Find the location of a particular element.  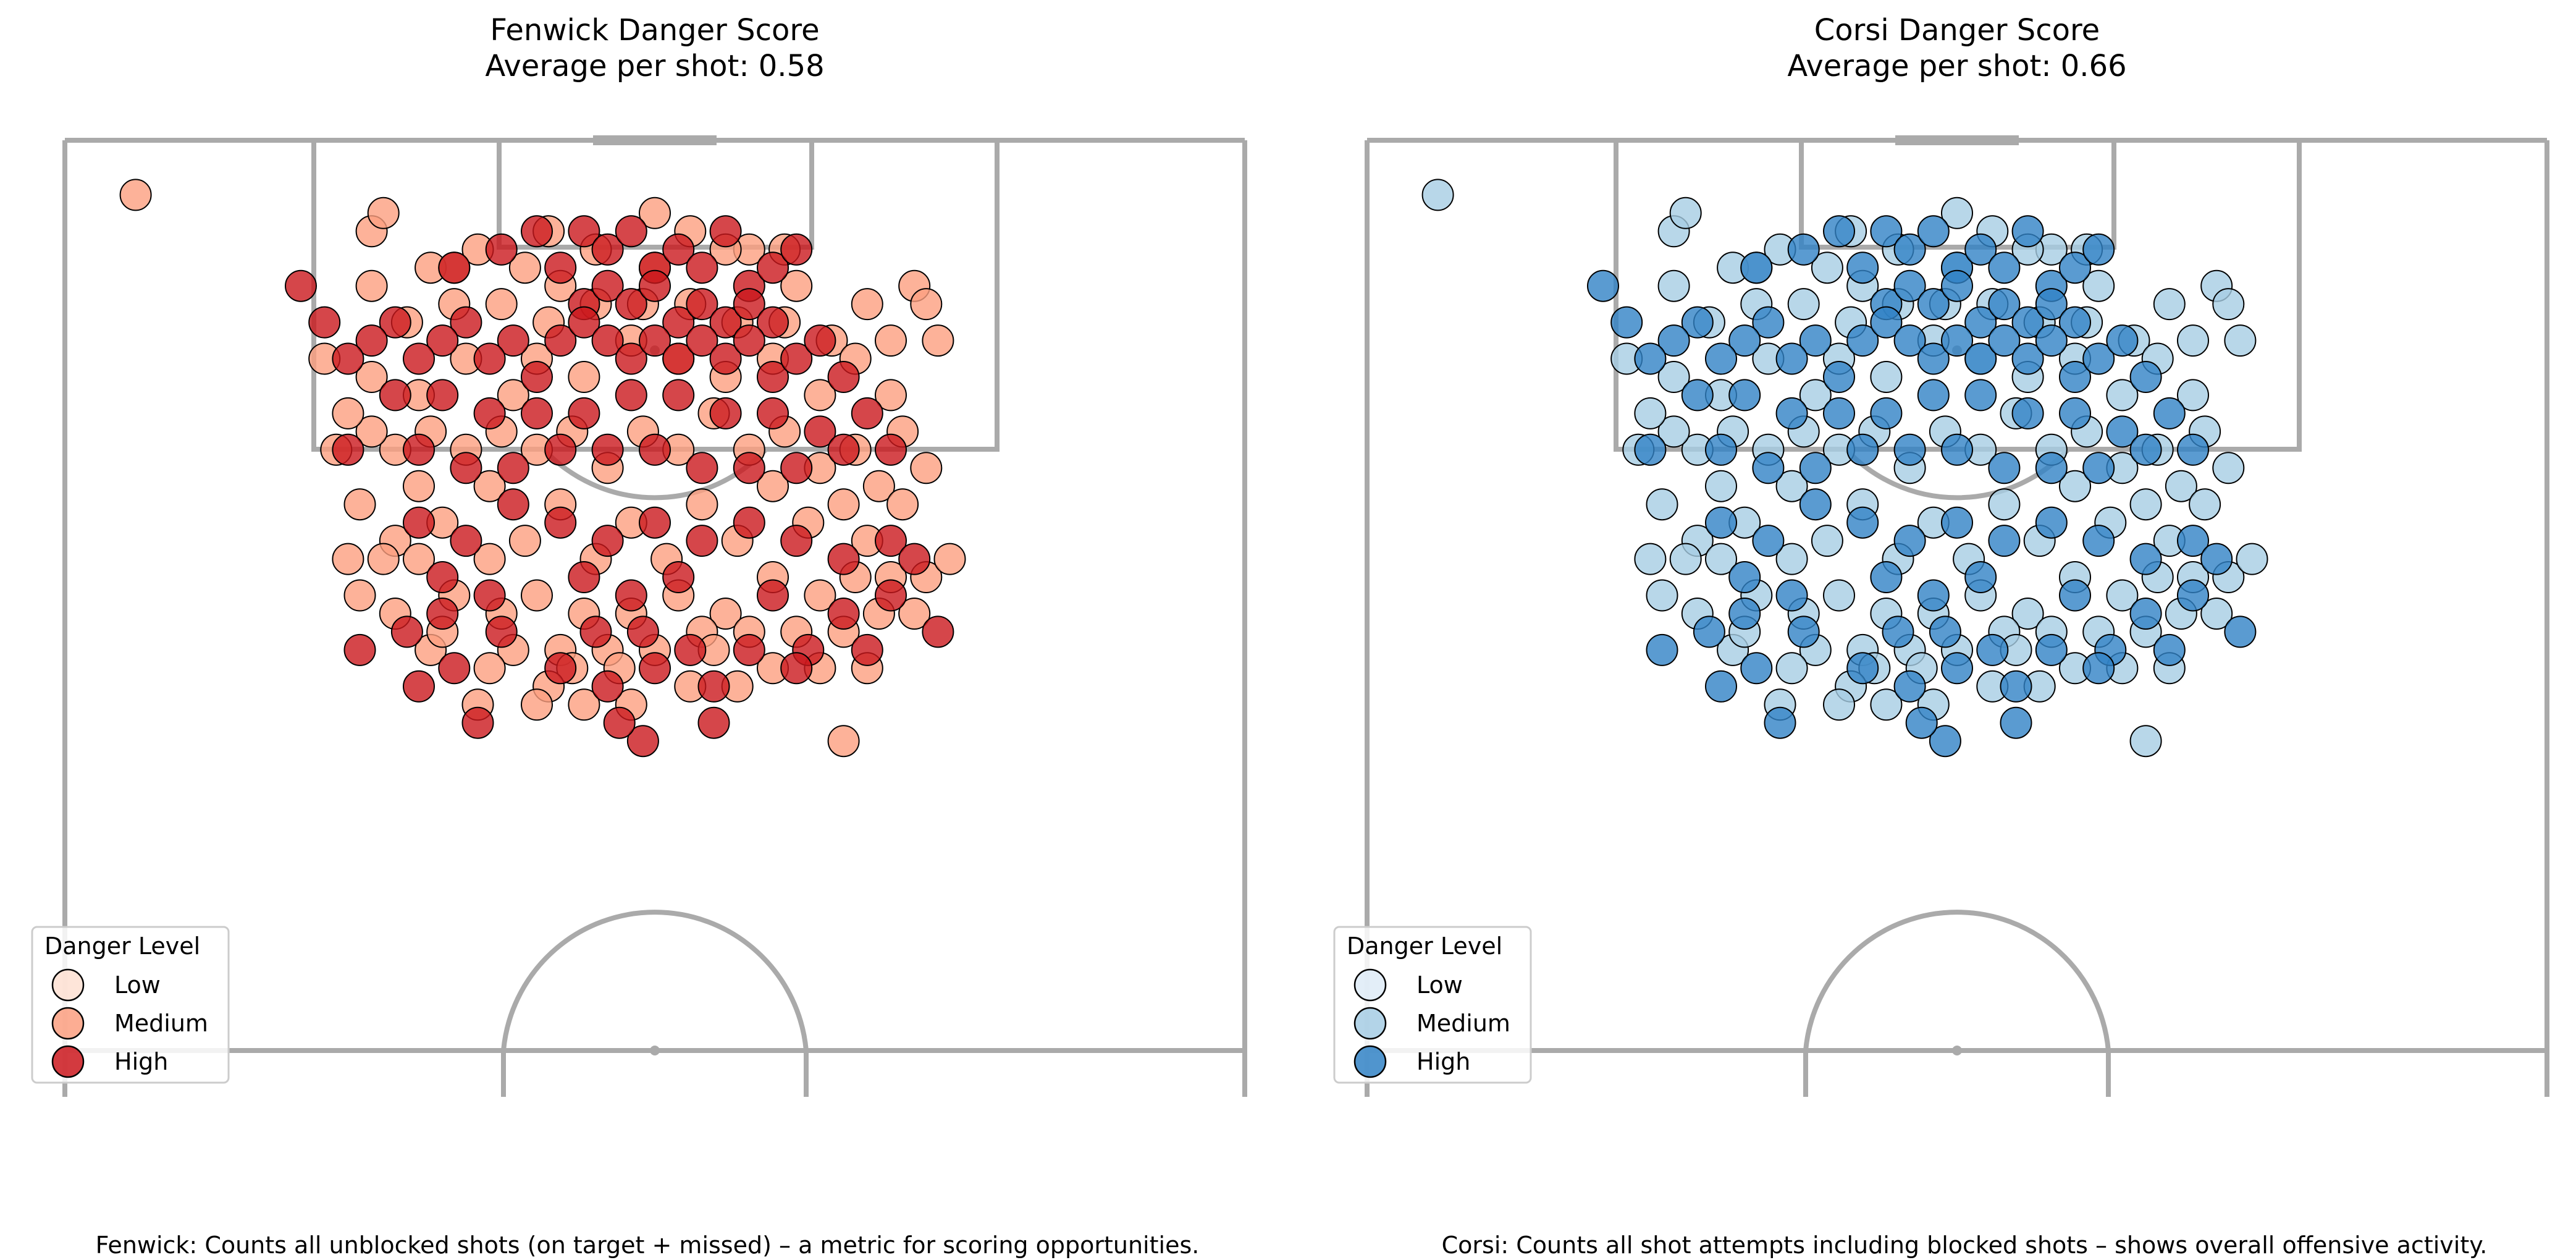

fenwick-legend-label-low: Low is located at coordinates (137, 985).